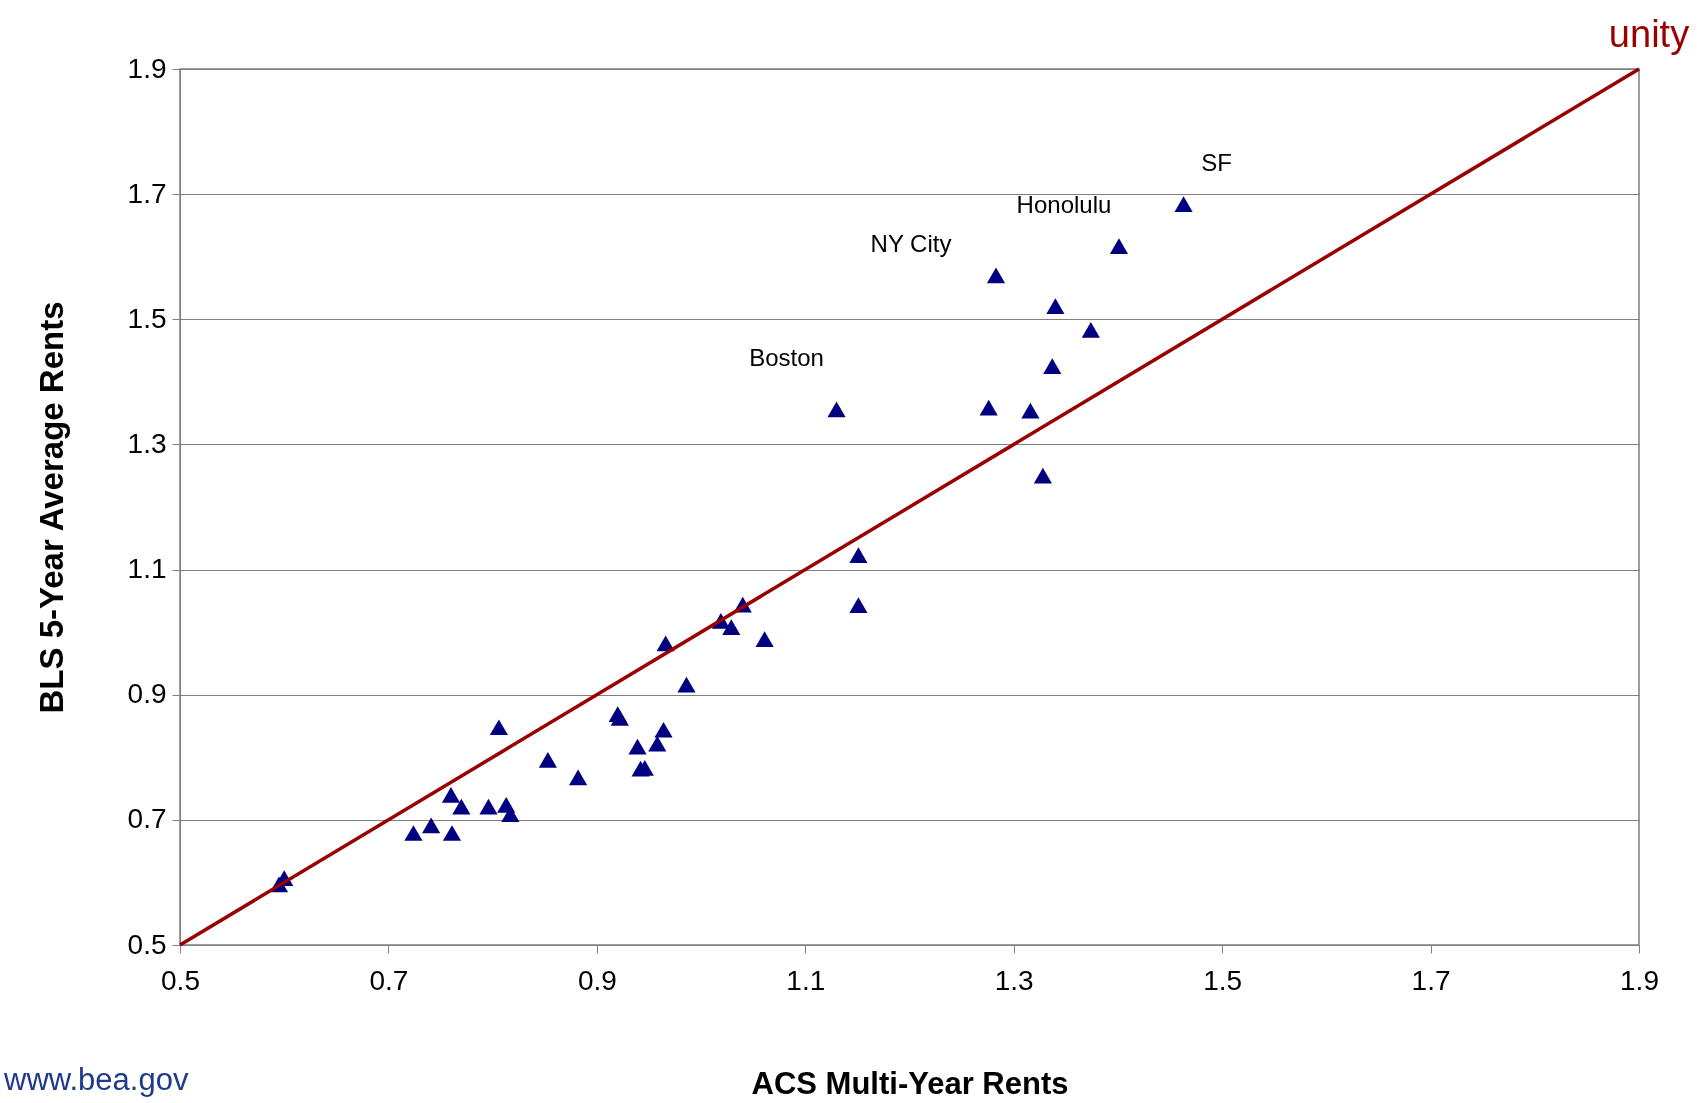 The width and height of the screenshot is (1708, 1103). Describe the element at coordinates (147, 819) in the screenshot. I see `y-tick-label: 0.7` at that location.